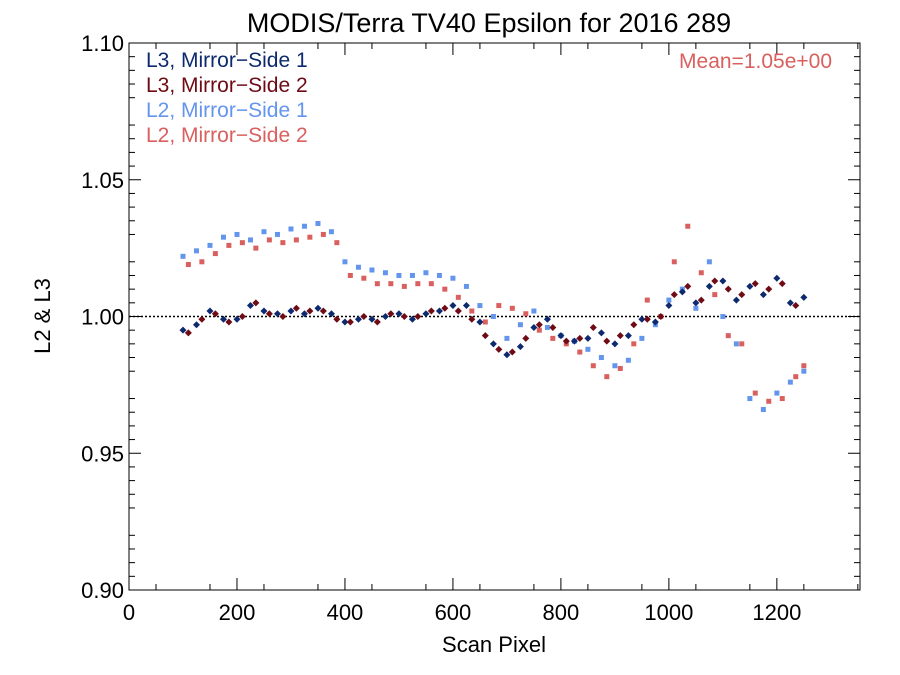 The width and height of the screenshot is (900, 675). Describe the element at coordinates (227, 110) in the screenshot. I see `legend-entry: L2, Mirror−Side 1` at that location.